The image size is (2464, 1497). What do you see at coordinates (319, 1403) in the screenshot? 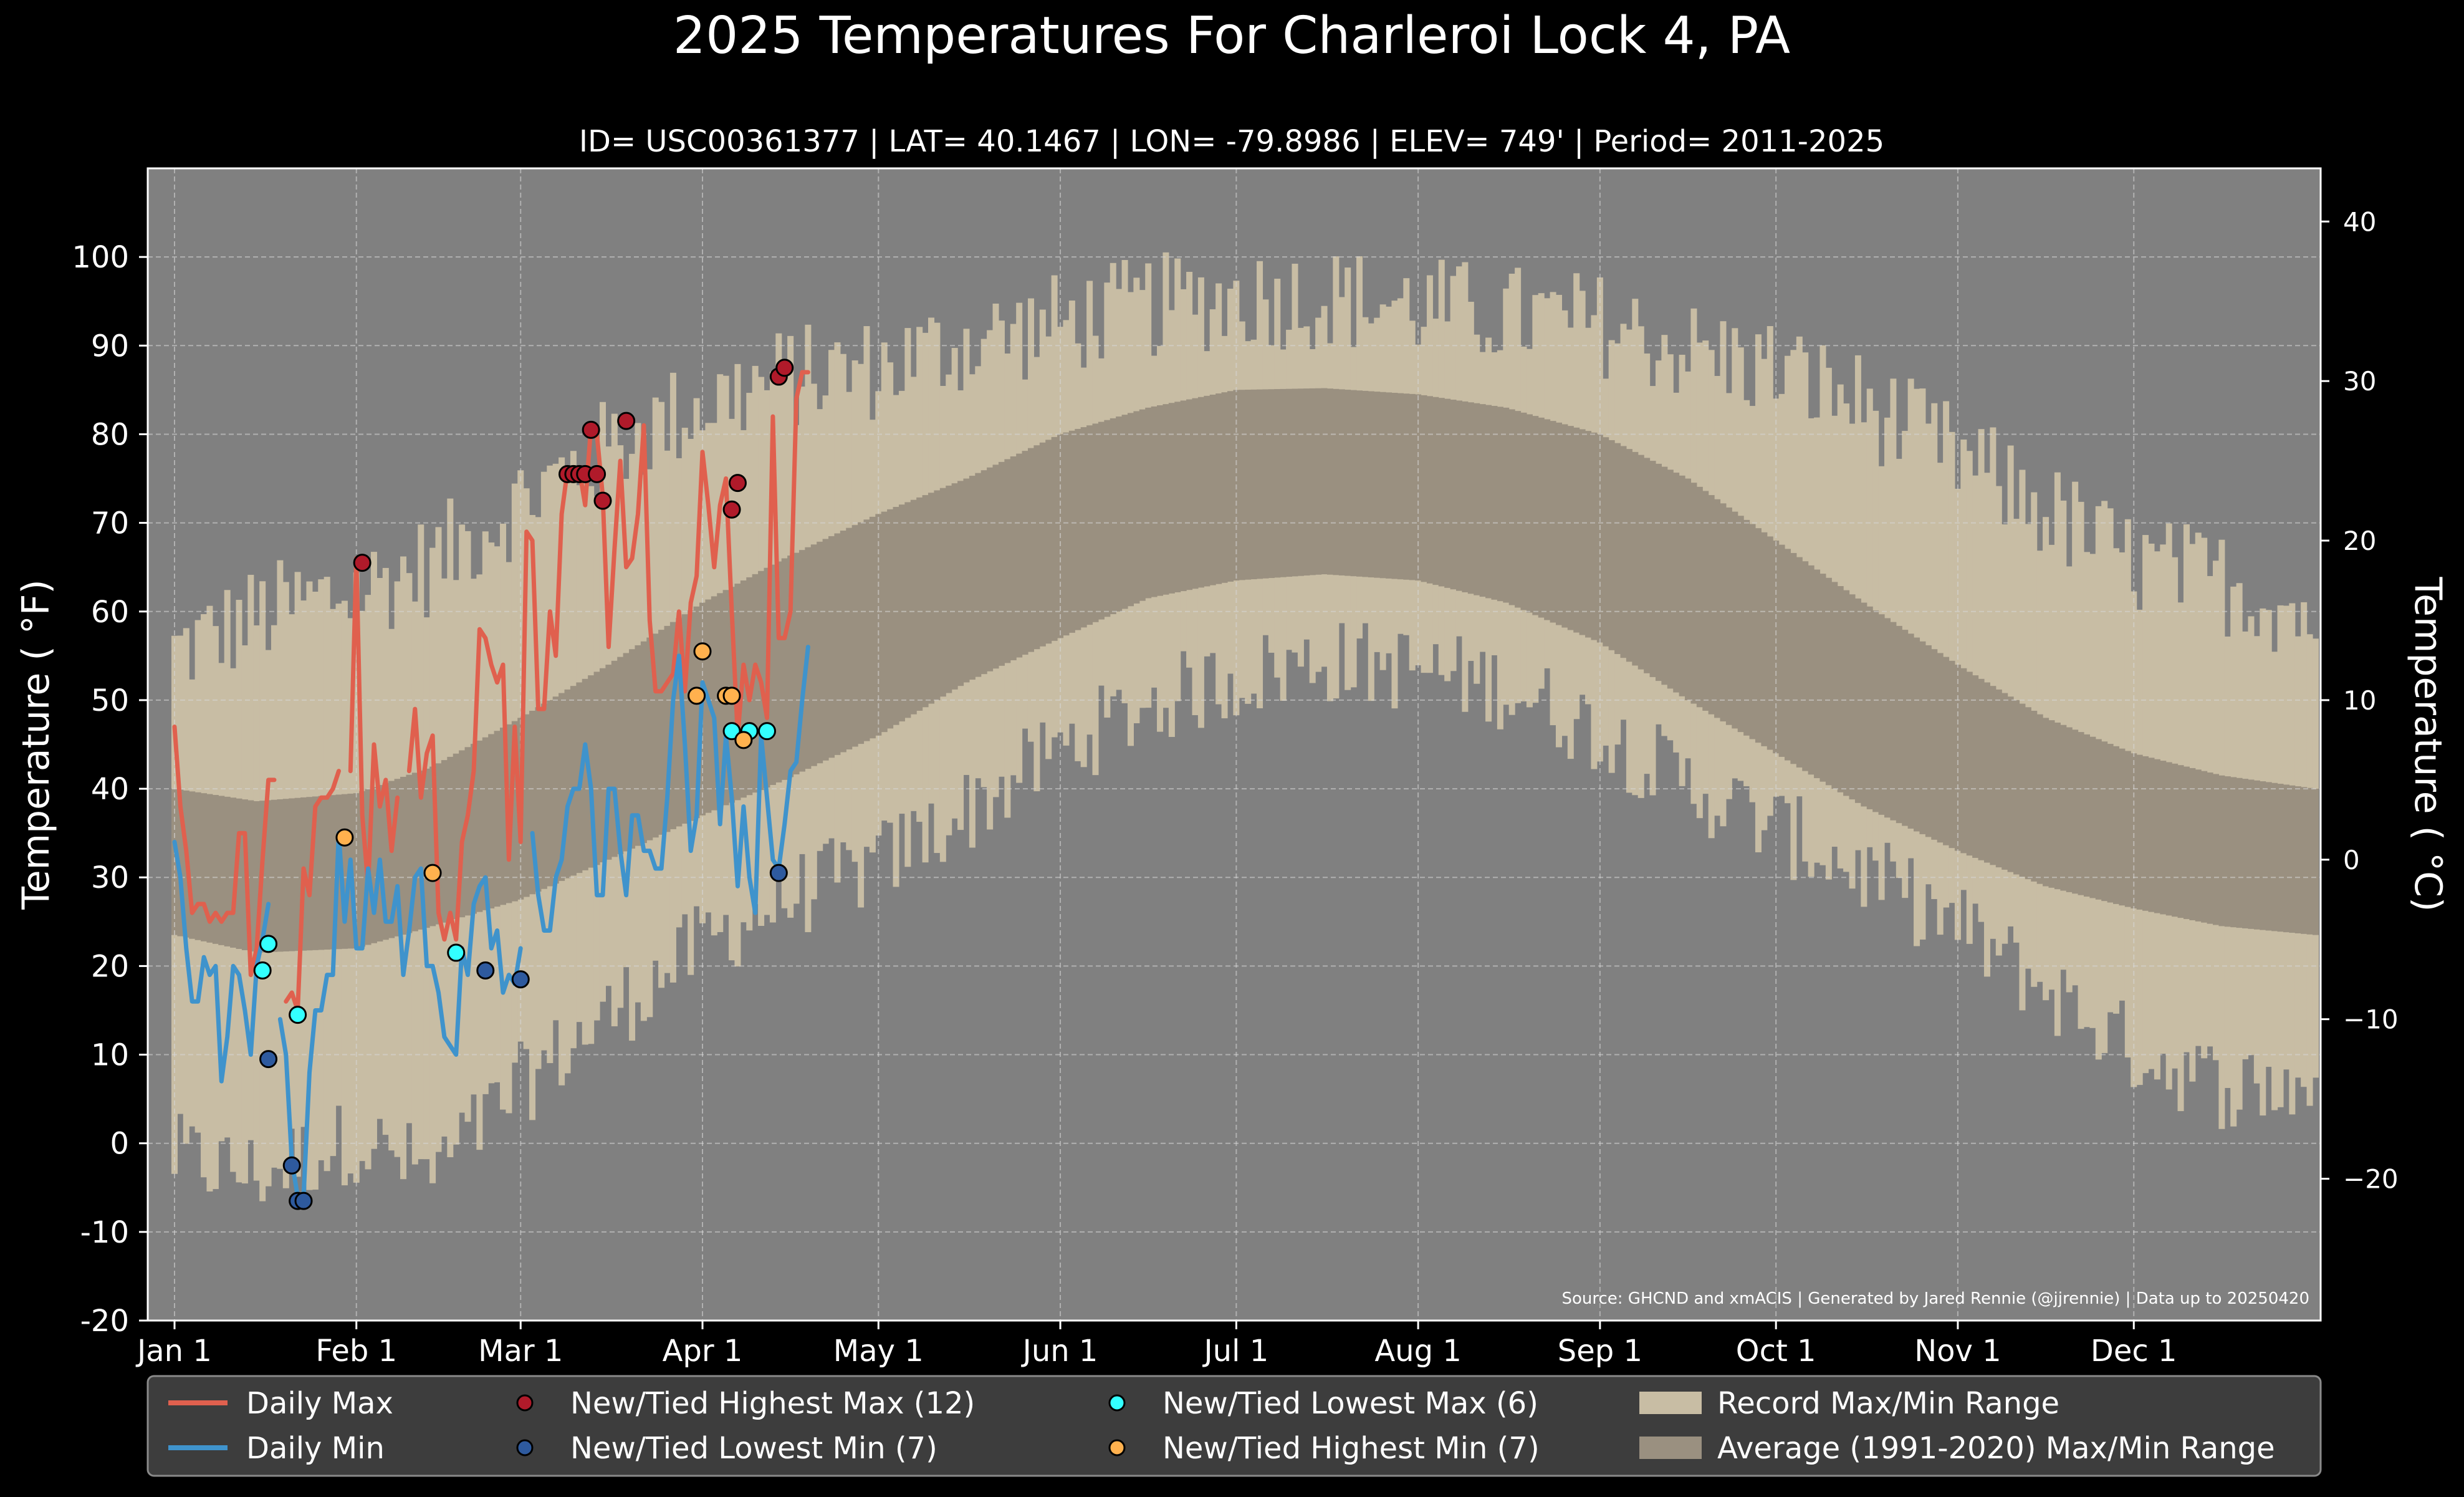
I see `legend-label: Daily Max` at bounding box center [319, 1403].